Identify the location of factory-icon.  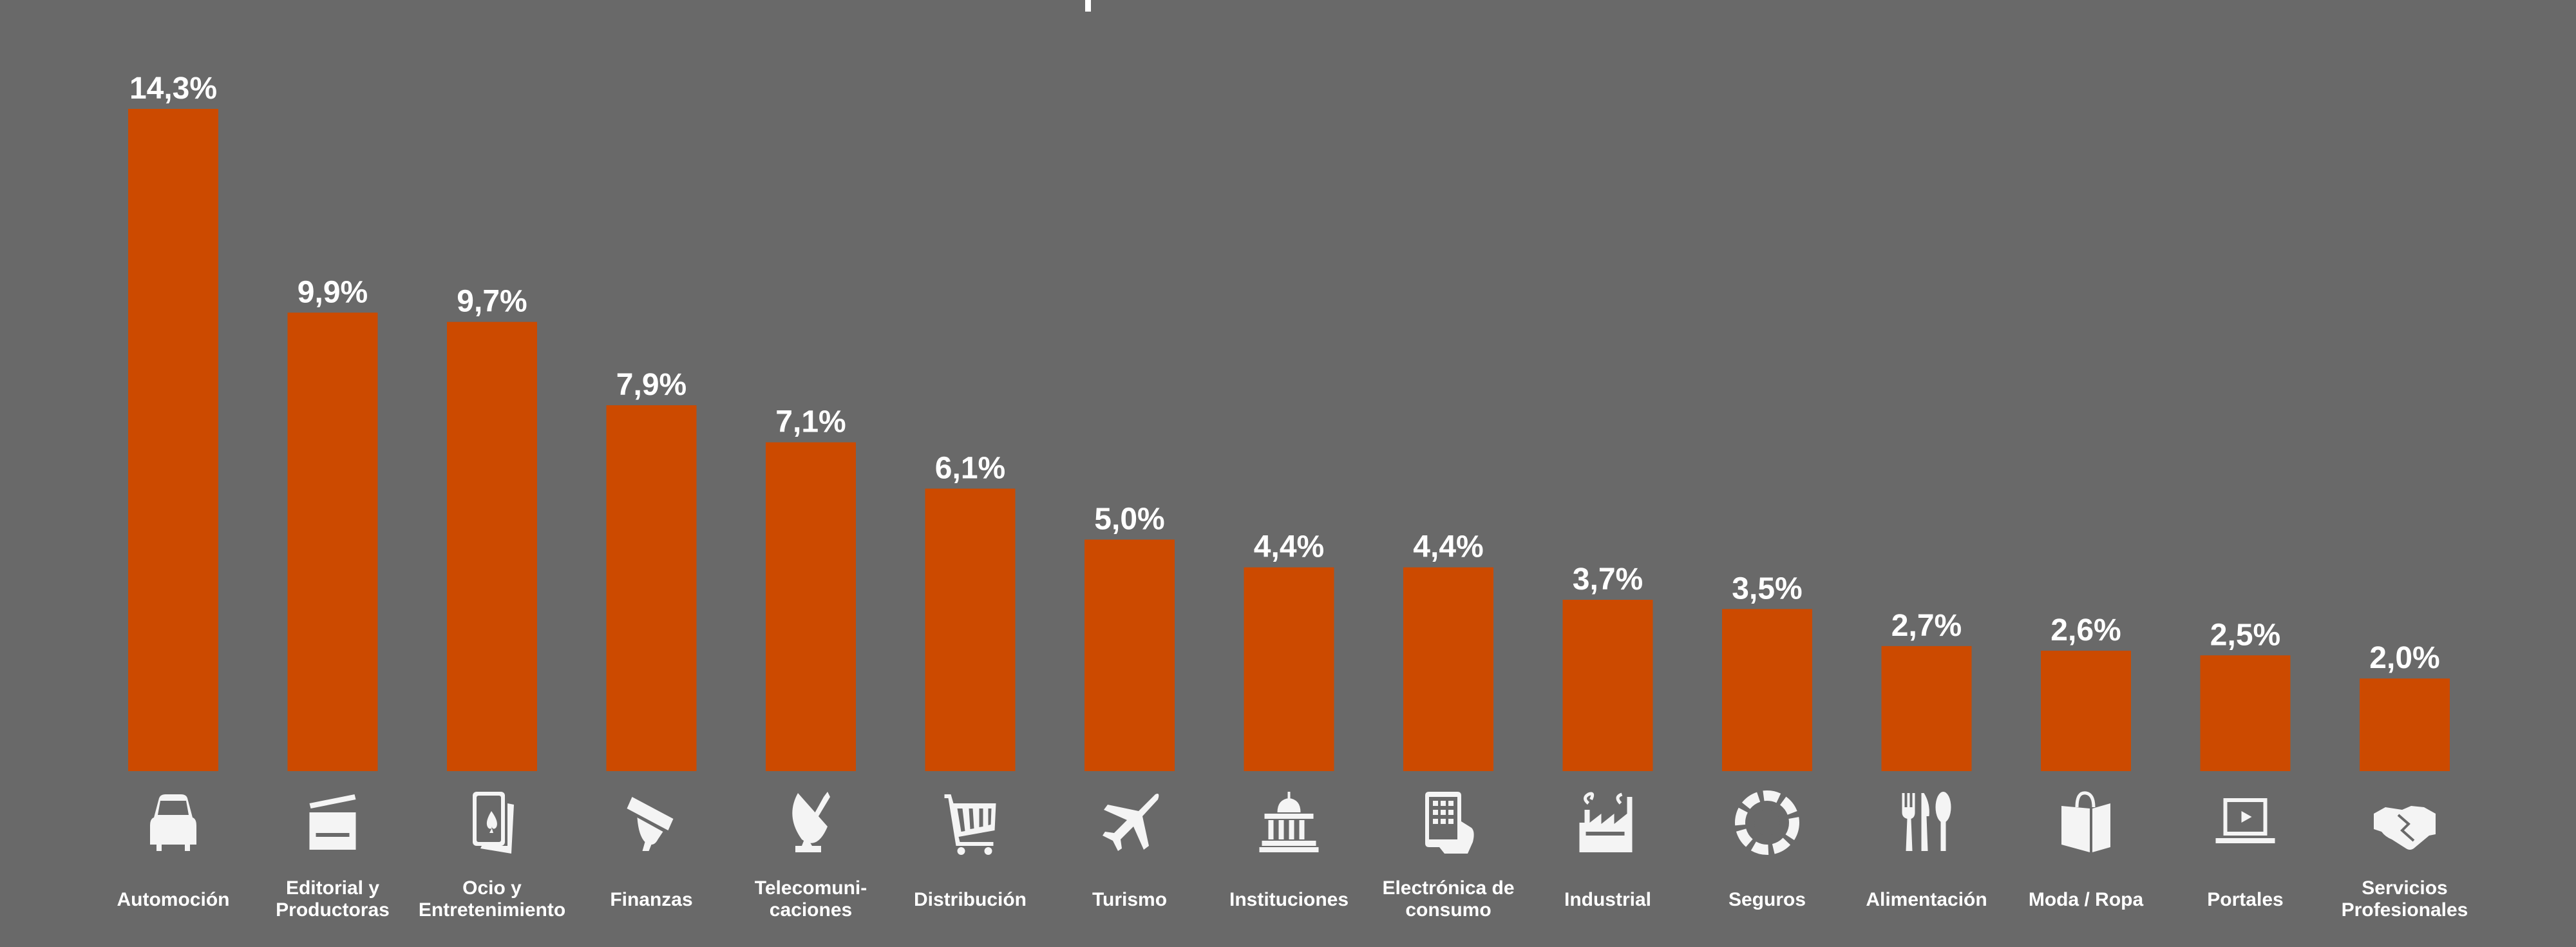
(1606, 822).